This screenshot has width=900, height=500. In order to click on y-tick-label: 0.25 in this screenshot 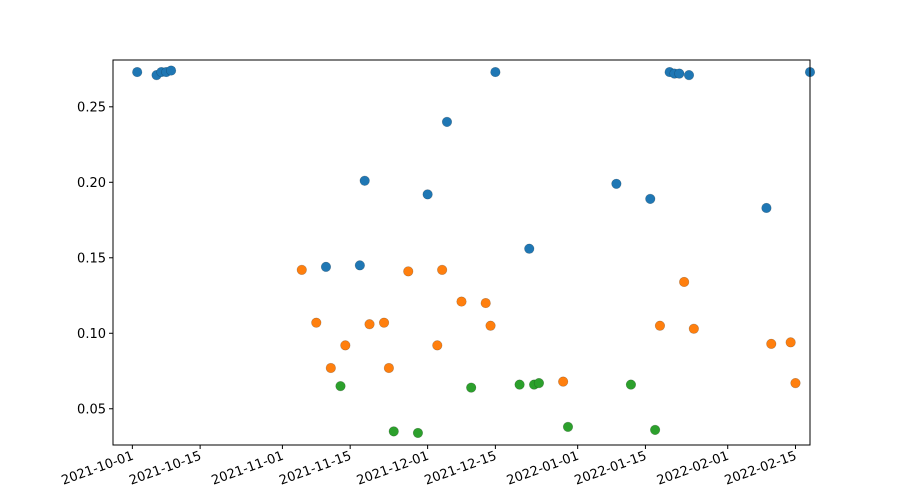, I will do `click(91, 107)`.